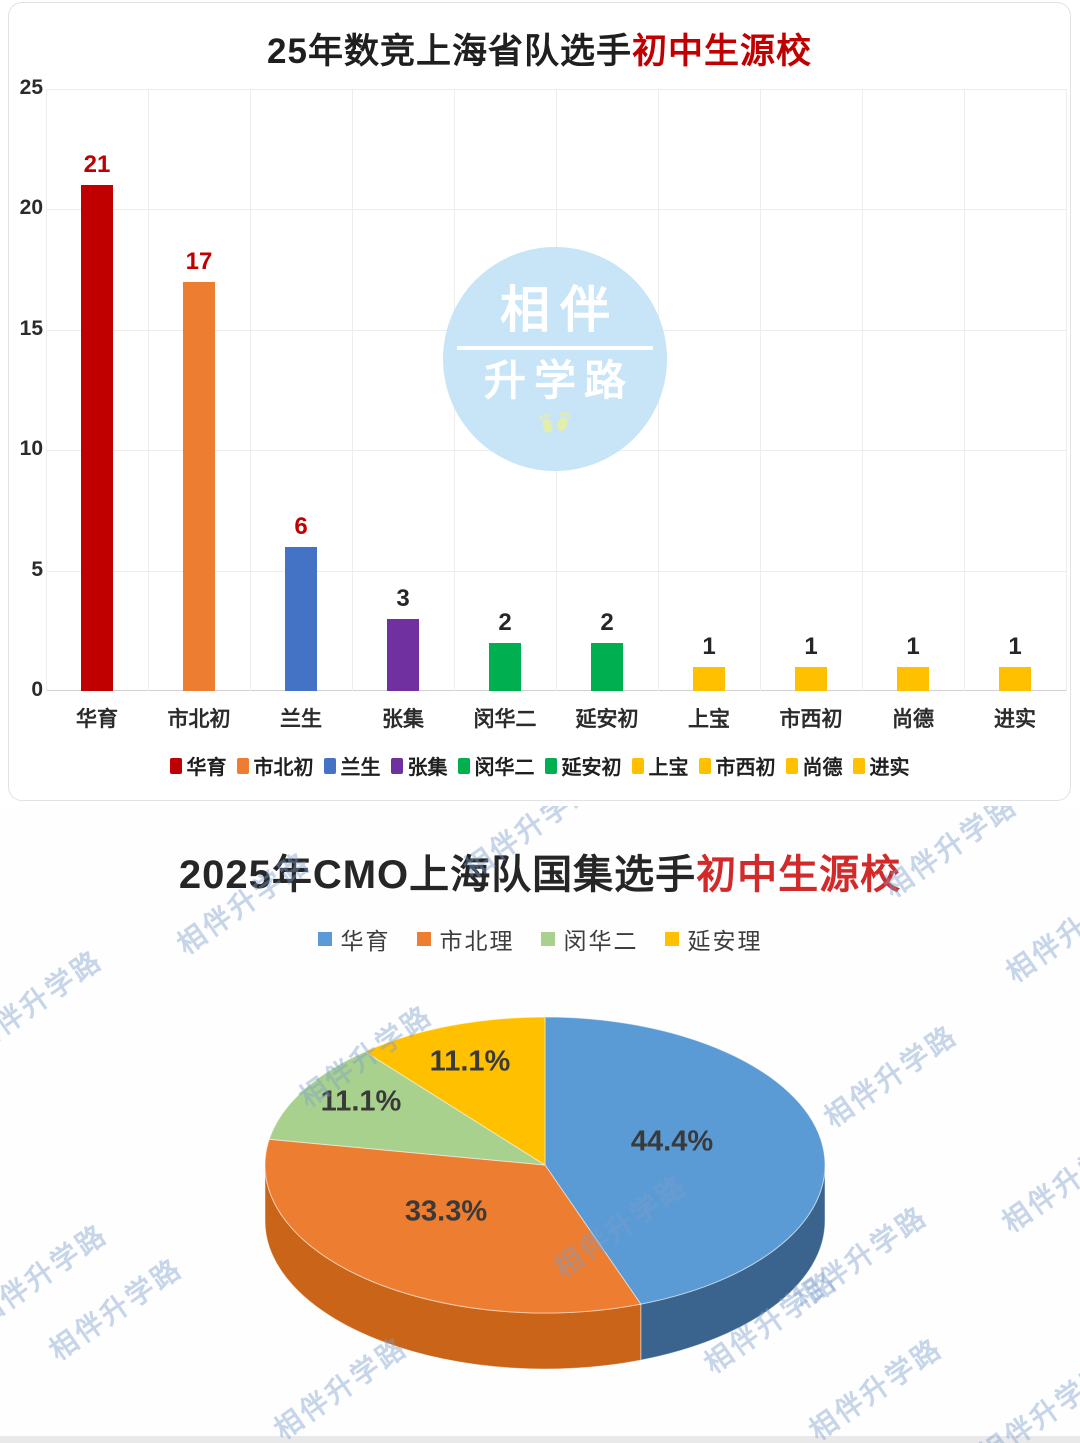 The height and width of the screenshot is (1443, 1080). Describe the element at coordinates (1026, 1399) in the screenshot. I see `watermark-text-15: 相伴升学路` at that location.